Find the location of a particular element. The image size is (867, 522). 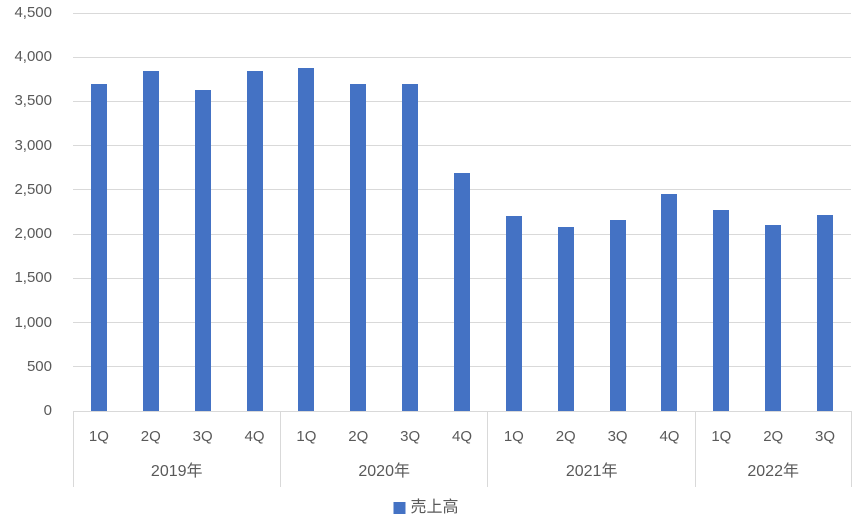

y-axis-tick-label: 2,000 is located at coordinates (33, 234).